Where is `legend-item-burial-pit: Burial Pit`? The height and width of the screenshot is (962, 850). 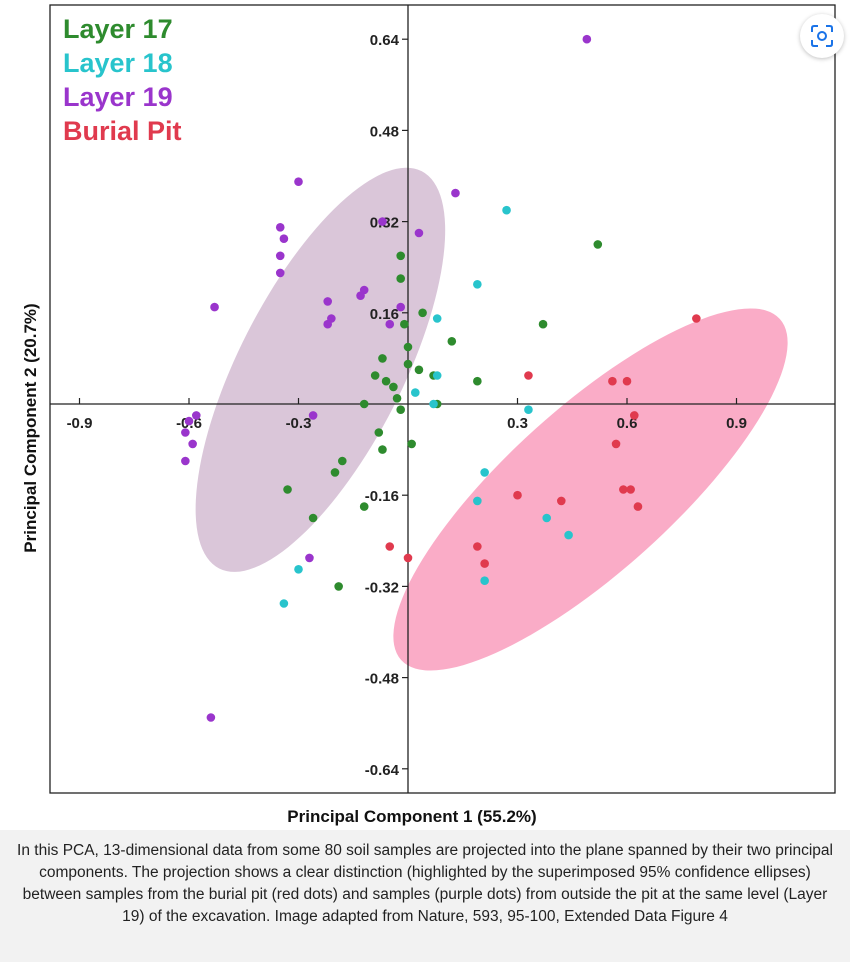 legend-item-burial-pit: Burial Pit is located at coordinates (122, 131).